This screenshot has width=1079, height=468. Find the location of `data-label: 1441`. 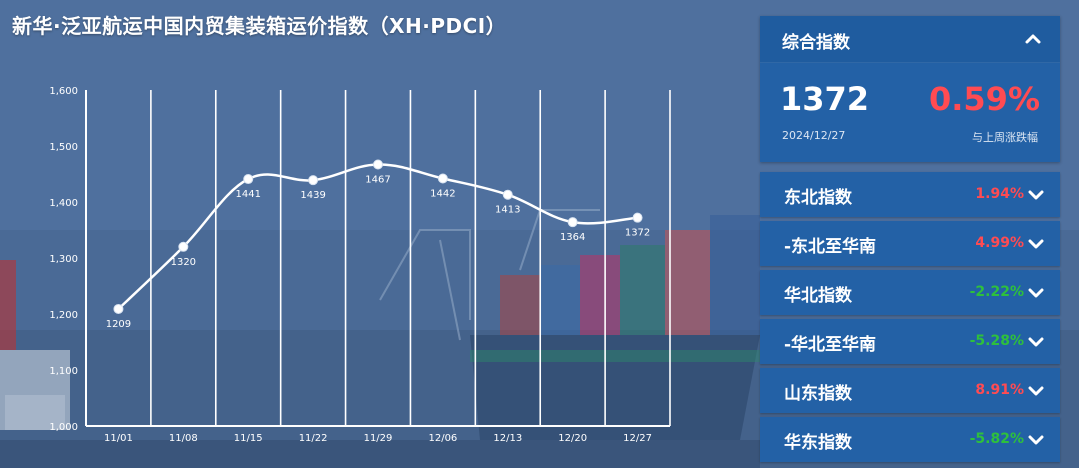

data-label: 1441 is located at coordinates (247, 194).